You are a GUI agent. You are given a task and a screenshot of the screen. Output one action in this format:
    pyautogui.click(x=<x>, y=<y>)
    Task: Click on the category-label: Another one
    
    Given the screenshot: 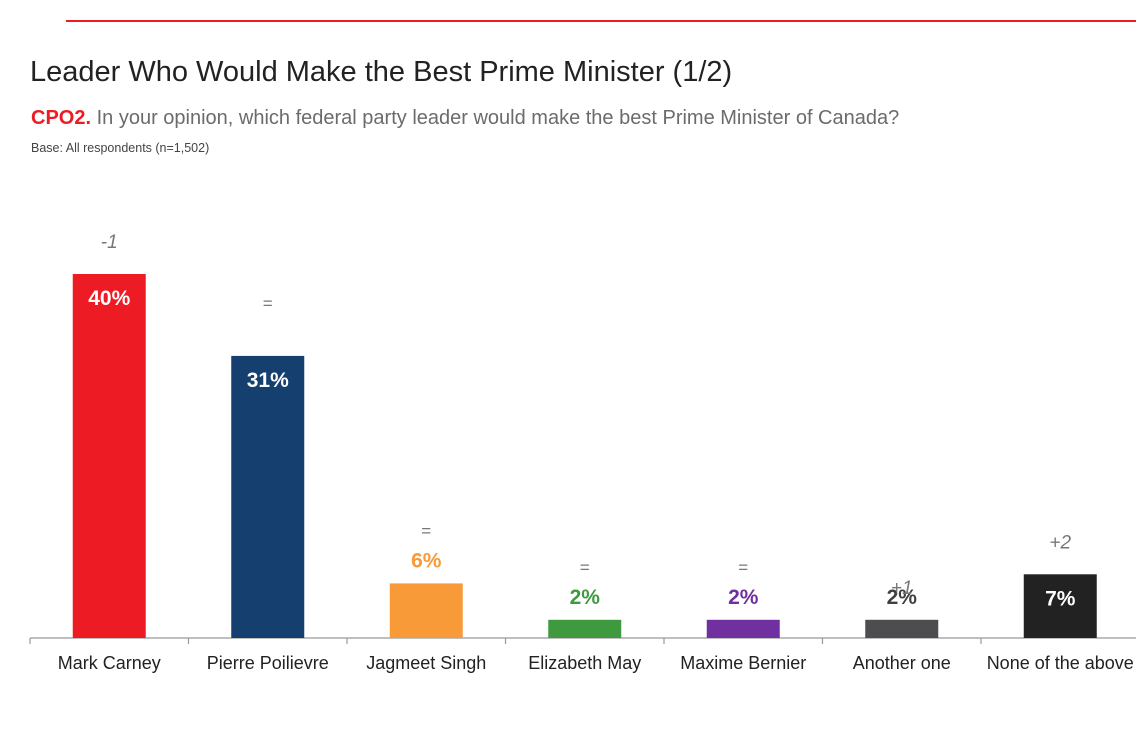 What is the action you would take?
    pyautogui.click(x=902, y=663)
    